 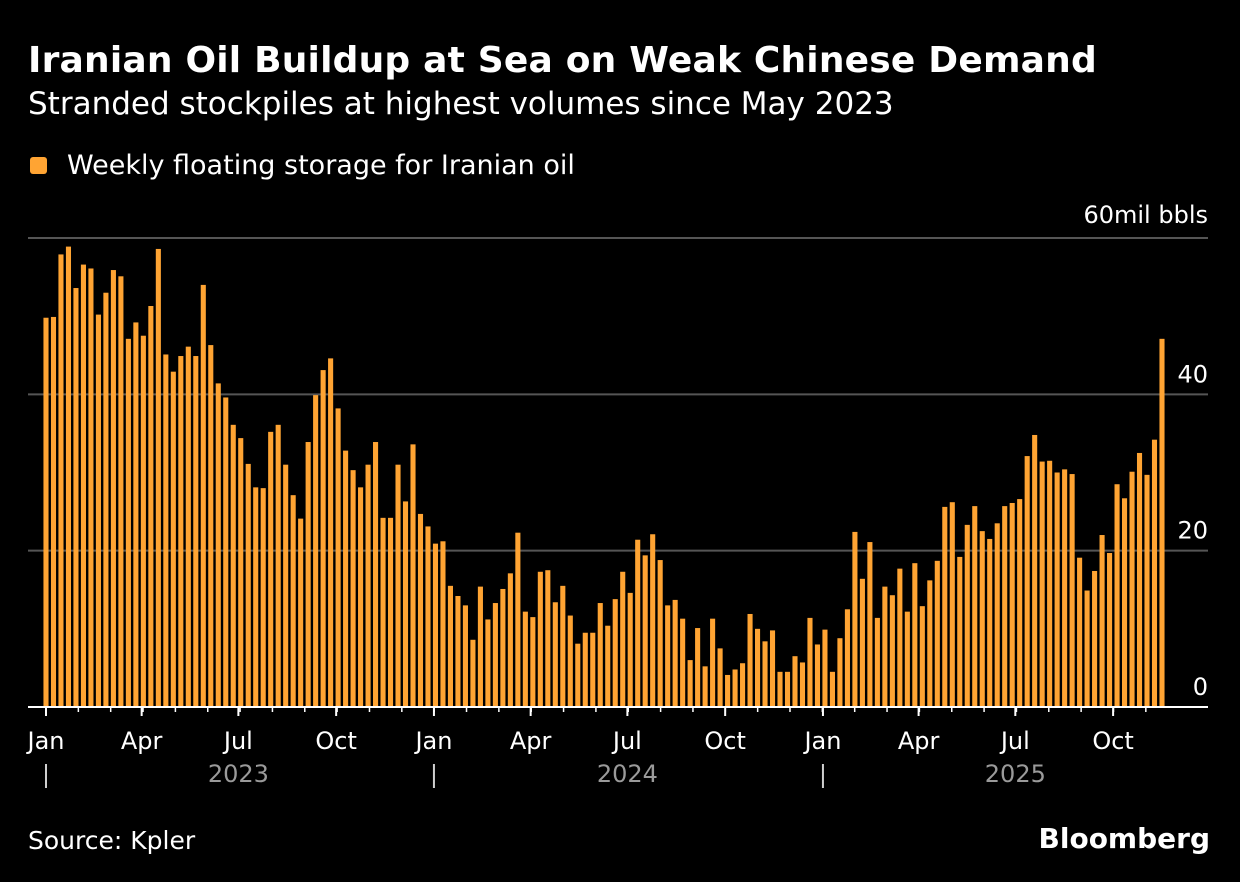 I want to click on legend: Weekly floating storage for Iranian oil, so click(x=302, y=165).